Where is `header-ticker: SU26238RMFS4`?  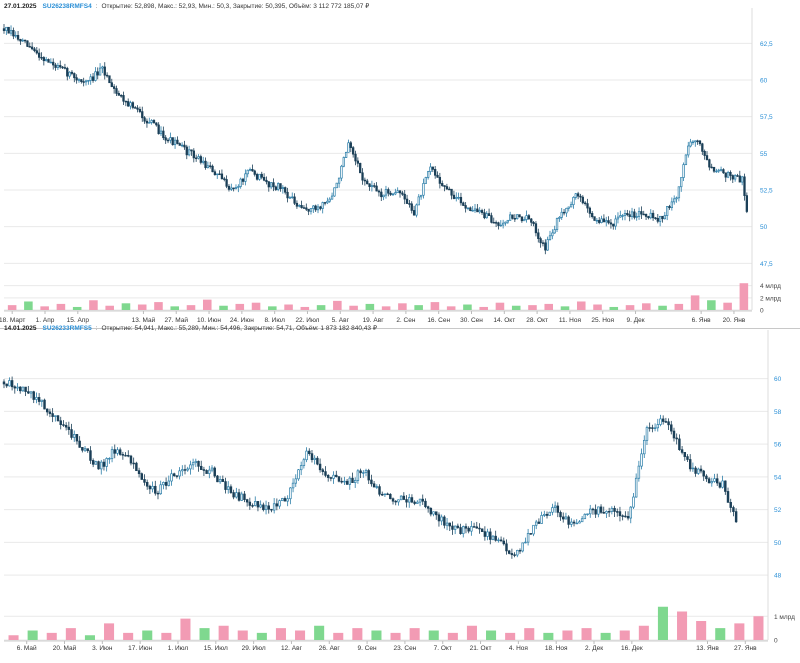 header-ticker: SU26238RMFS4 is located at coordinates (67, 6).